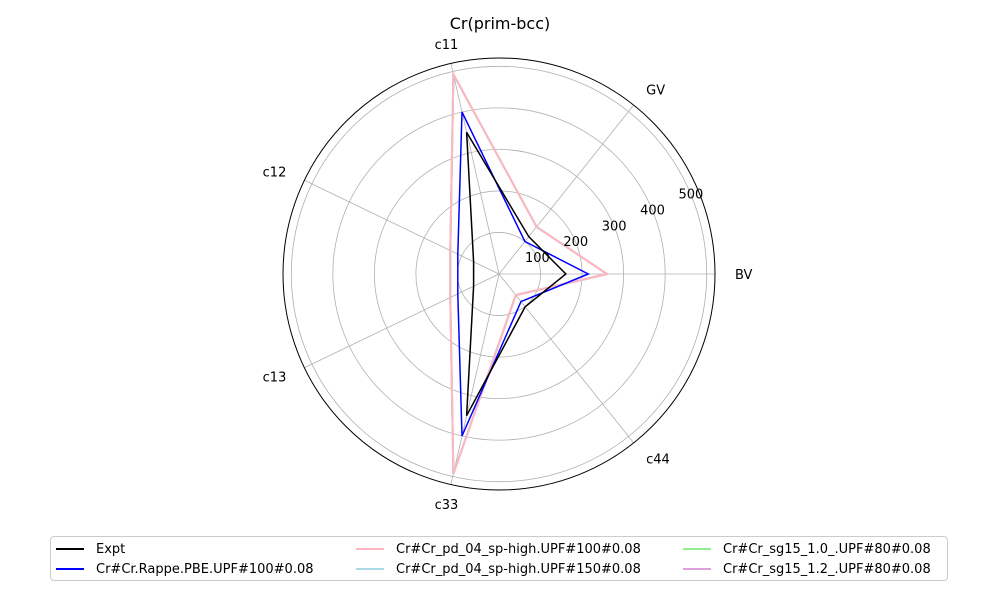 The height and width of the screenshot is (600, 1000). I want to click on legend-label: Cr#Cr_sg15_1.0_.UPF#80#0.08, so click(827, 549).